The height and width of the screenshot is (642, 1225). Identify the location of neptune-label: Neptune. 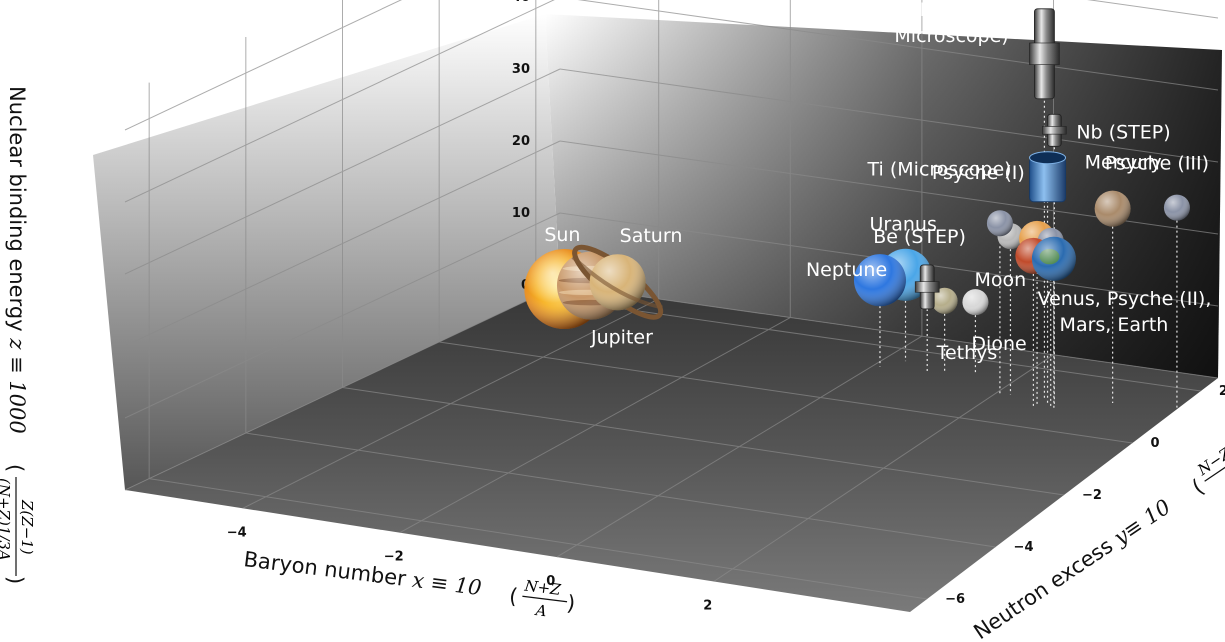
(846, 270).